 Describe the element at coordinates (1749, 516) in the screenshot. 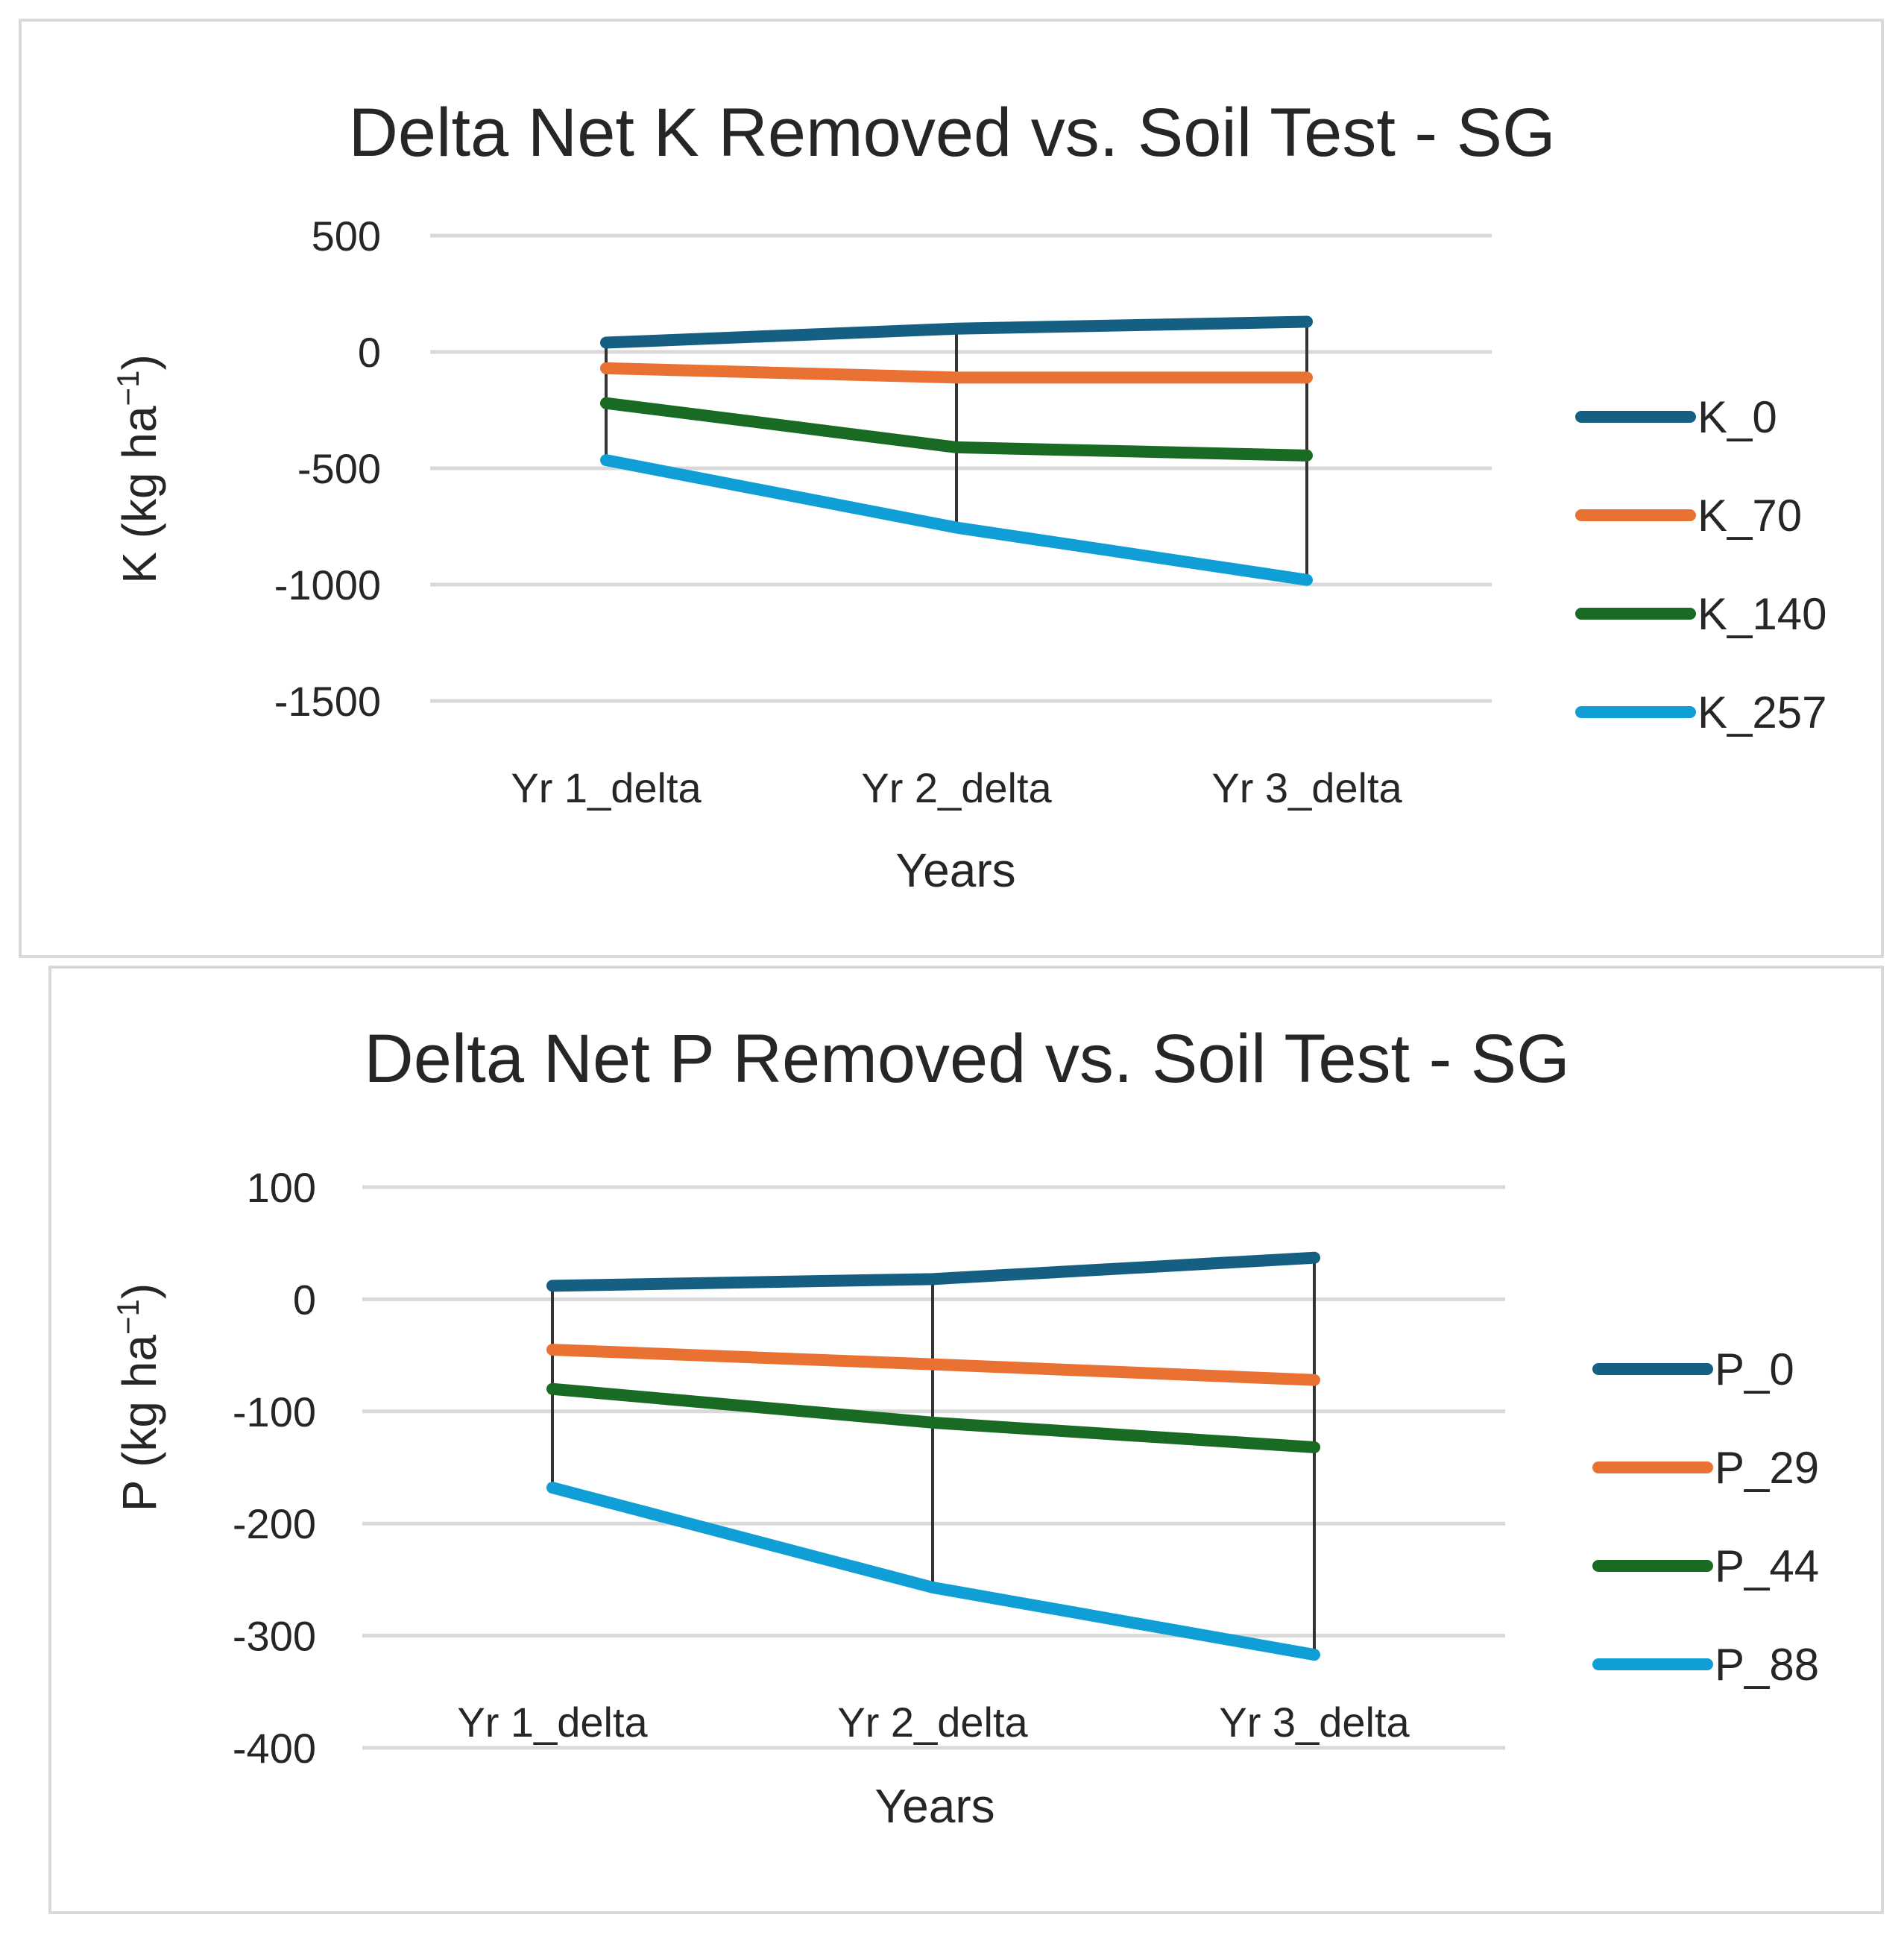

I see `k-legend-label: K_70` at that location.